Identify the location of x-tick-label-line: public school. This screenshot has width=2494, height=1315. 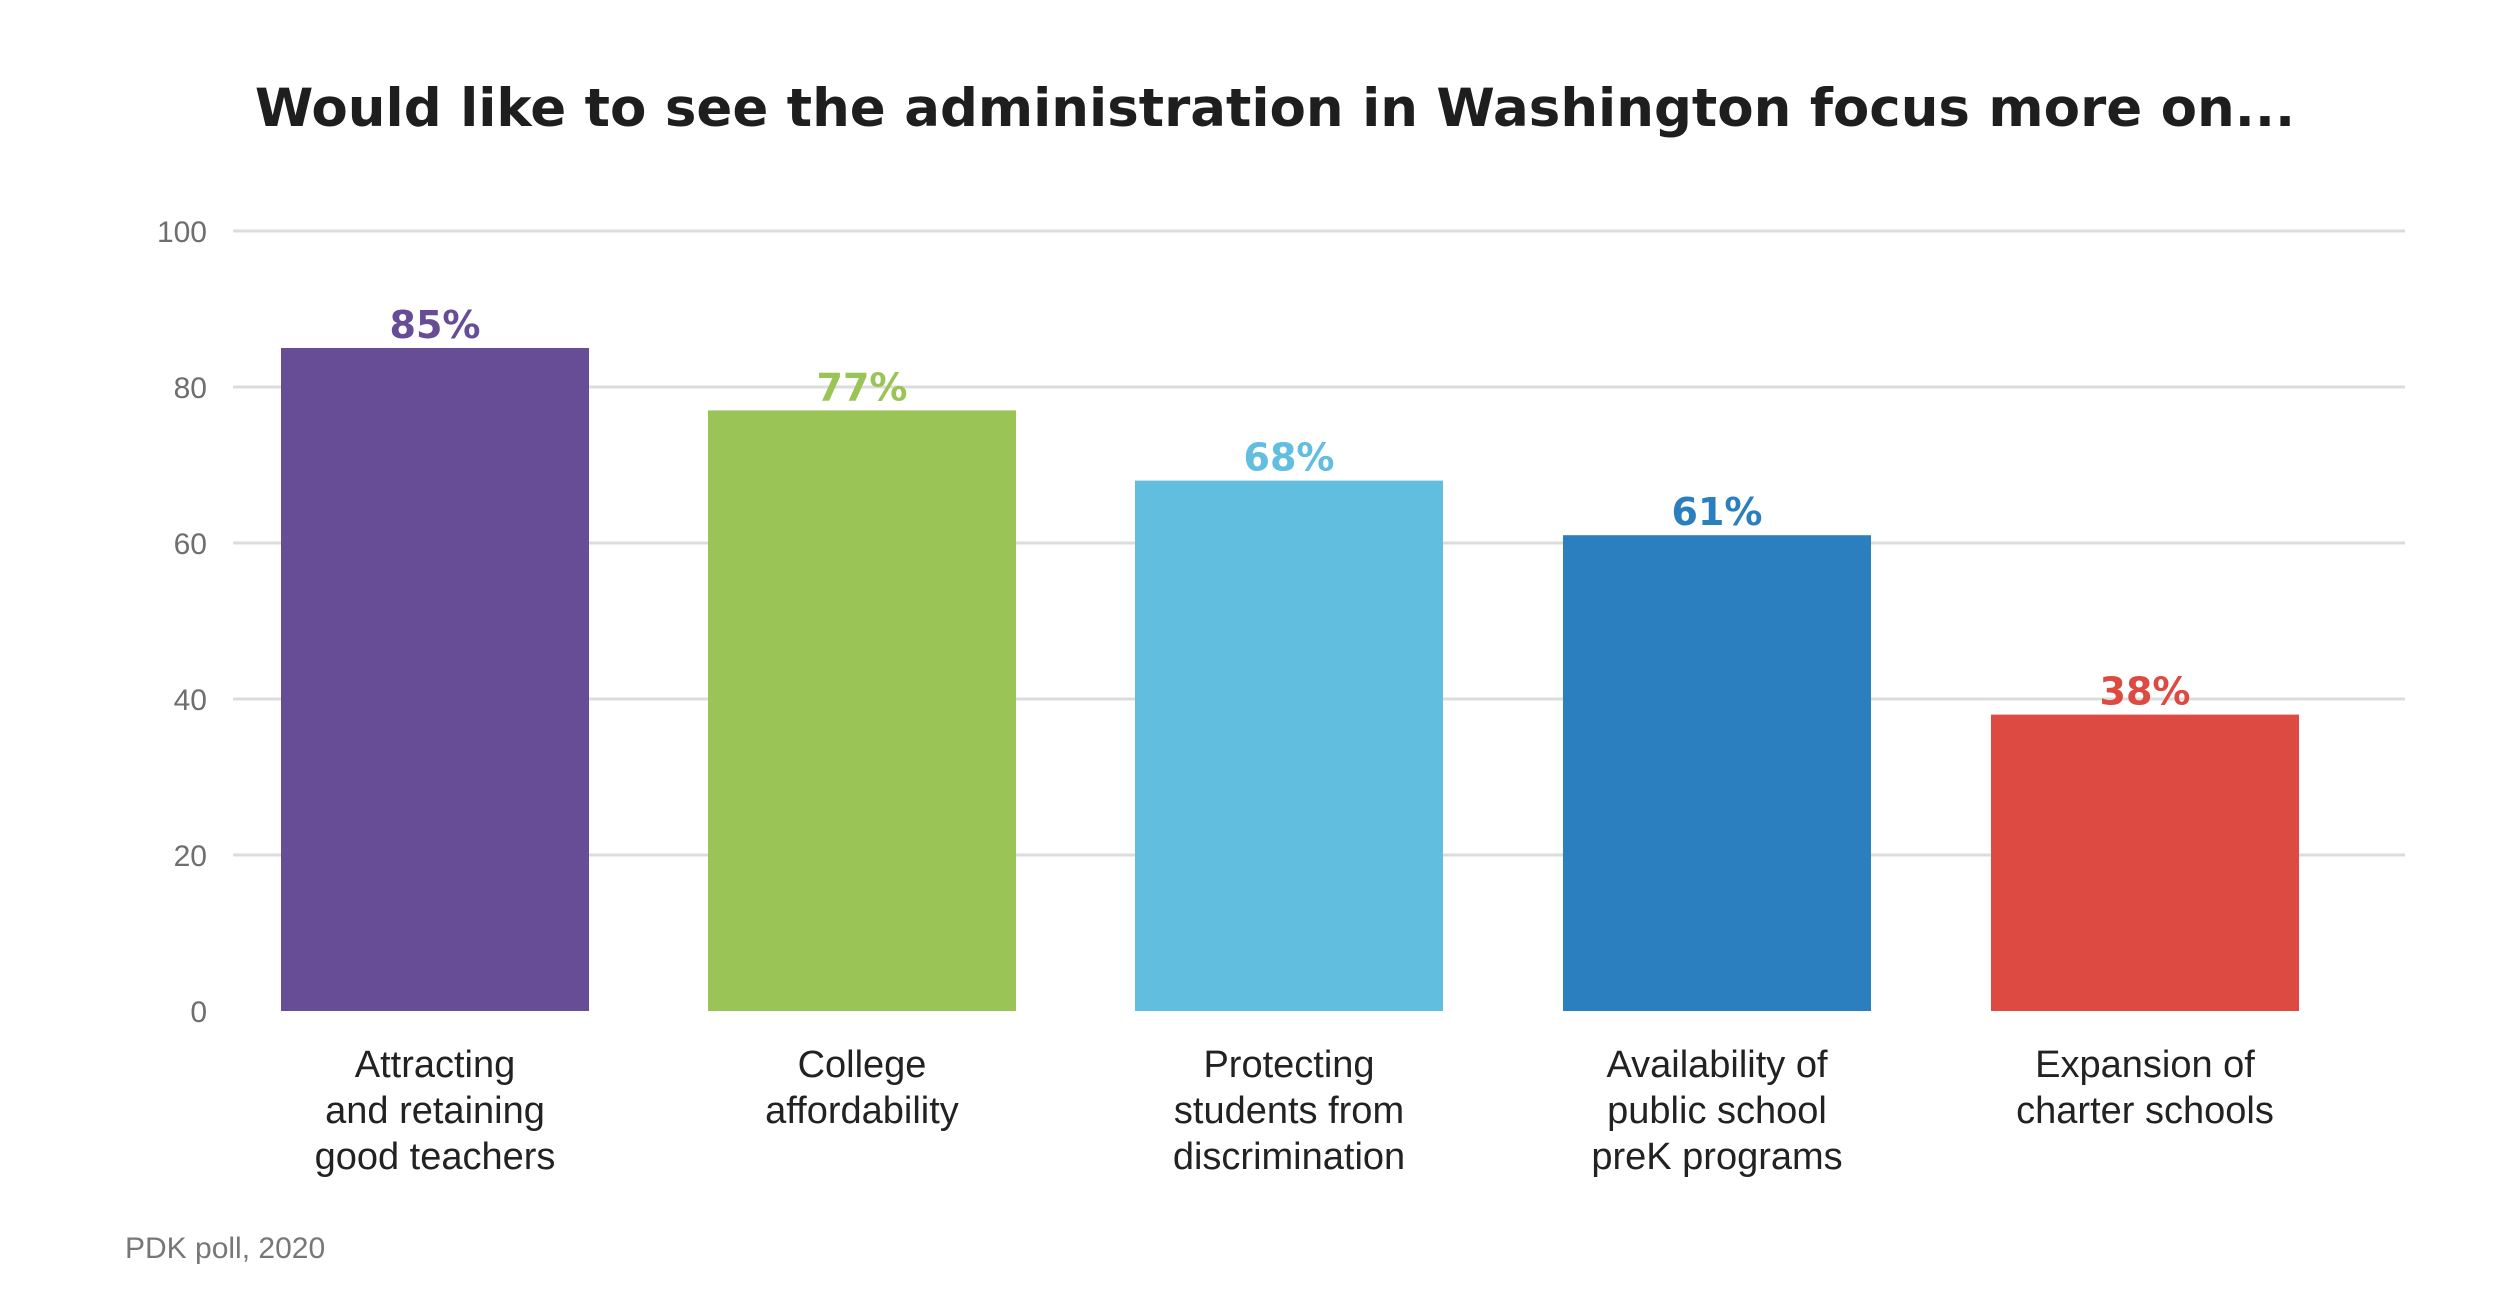
(1717, 1111).